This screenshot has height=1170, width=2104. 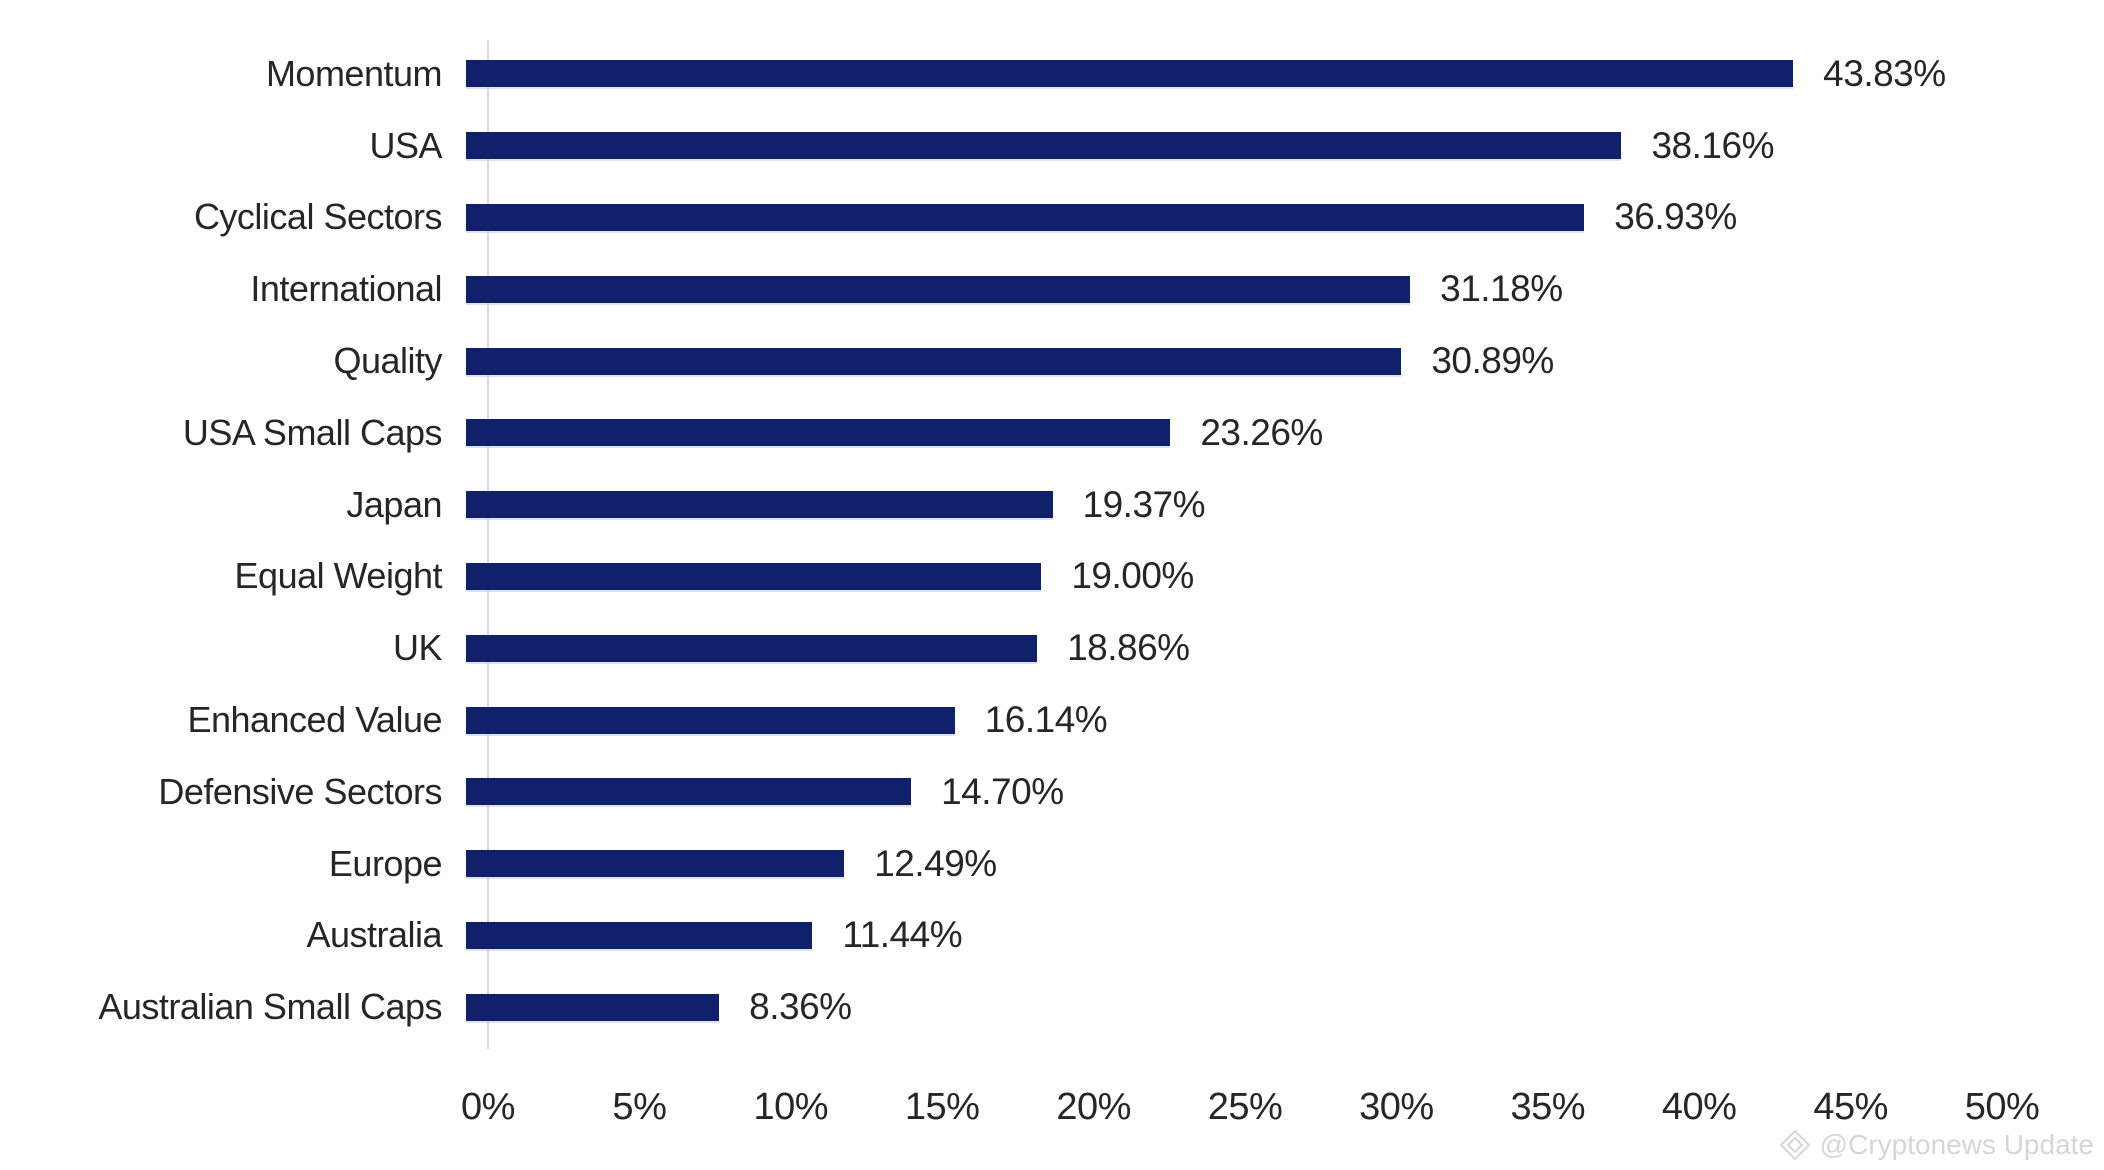 What do you see at coordinates (314, 720) in the screenshot?
I see `category-label: Enhanced Value` at bounding box center [314, 720].